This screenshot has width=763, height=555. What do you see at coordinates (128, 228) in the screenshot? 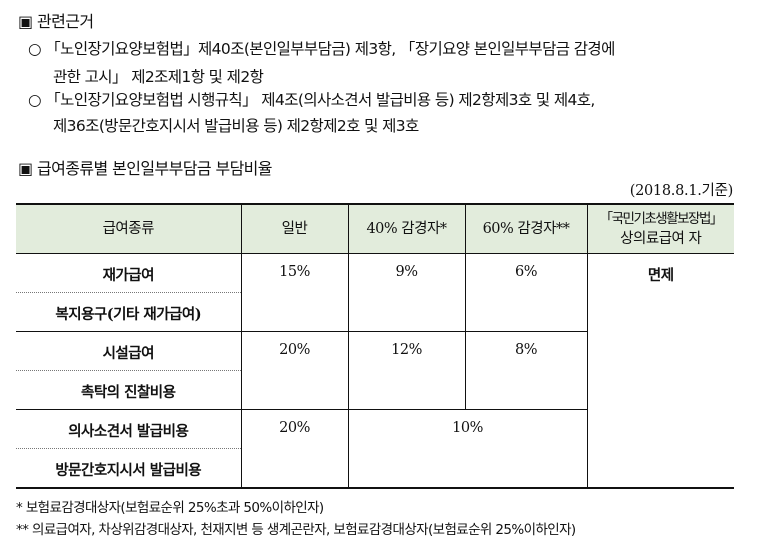
I see `header-benefit-type: 급여종류` at bounding box center [128, 228].